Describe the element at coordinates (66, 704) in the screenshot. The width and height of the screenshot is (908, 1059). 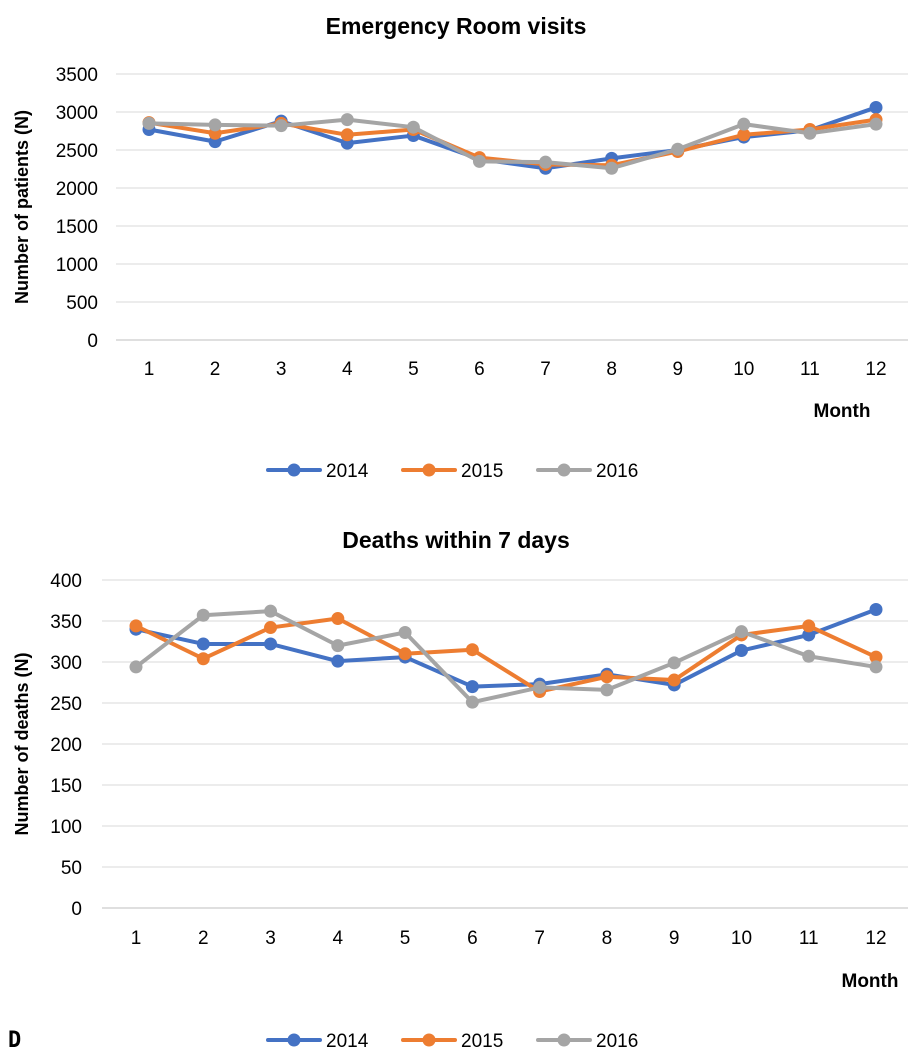
I see `y-tick-label: 250` at that location.